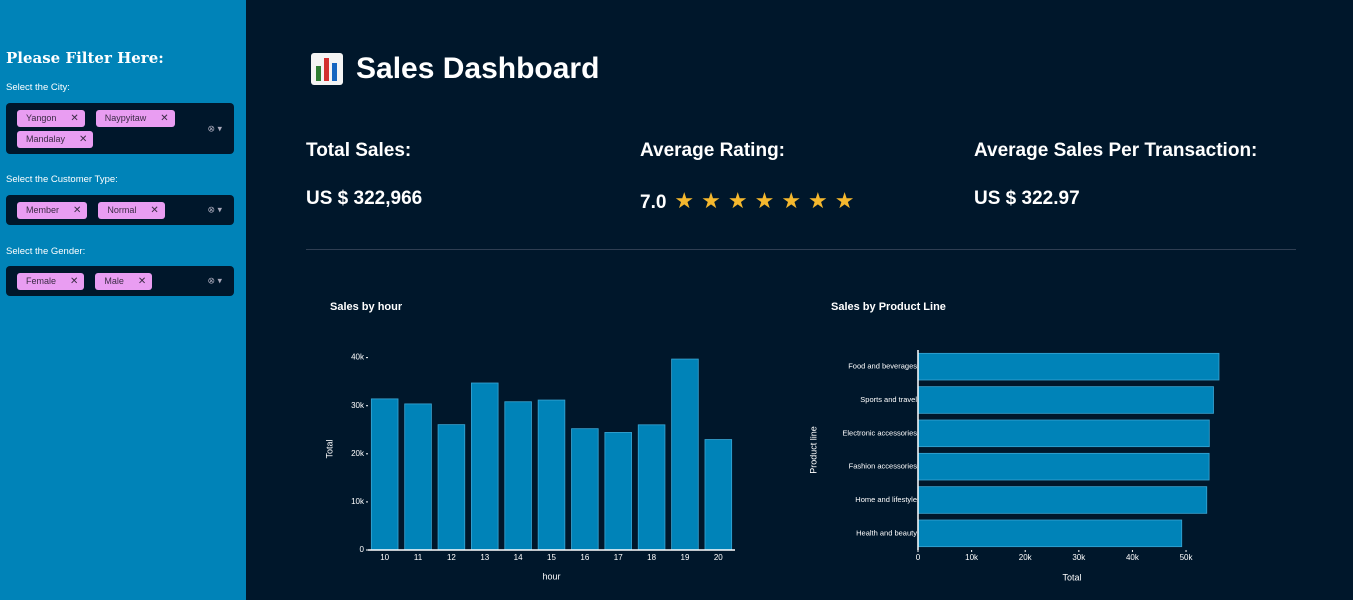  I want to click on selected-tag: Mandalay ✕, so click(55, 139).